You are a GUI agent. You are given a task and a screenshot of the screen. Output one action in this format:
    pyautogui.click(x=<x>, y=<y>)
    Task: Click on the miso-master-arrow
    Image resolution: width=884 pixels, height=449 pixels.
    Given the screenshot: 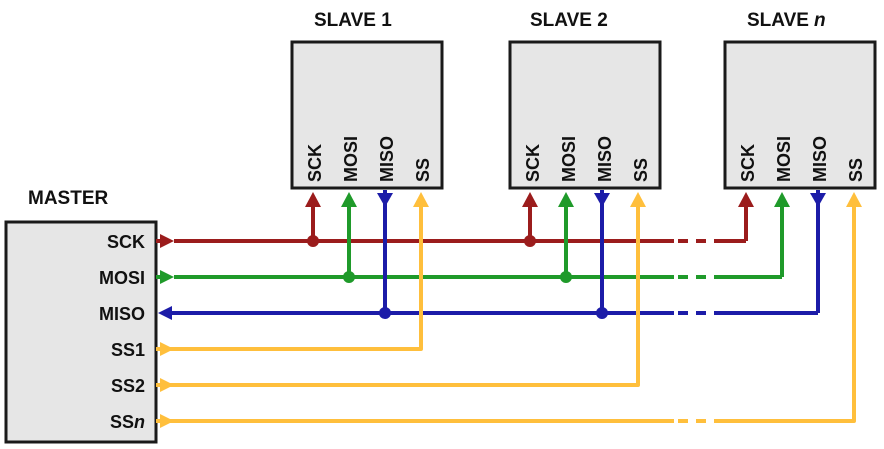 What is the action you would take?
    pyautogui.click(x=165, y=313)
    